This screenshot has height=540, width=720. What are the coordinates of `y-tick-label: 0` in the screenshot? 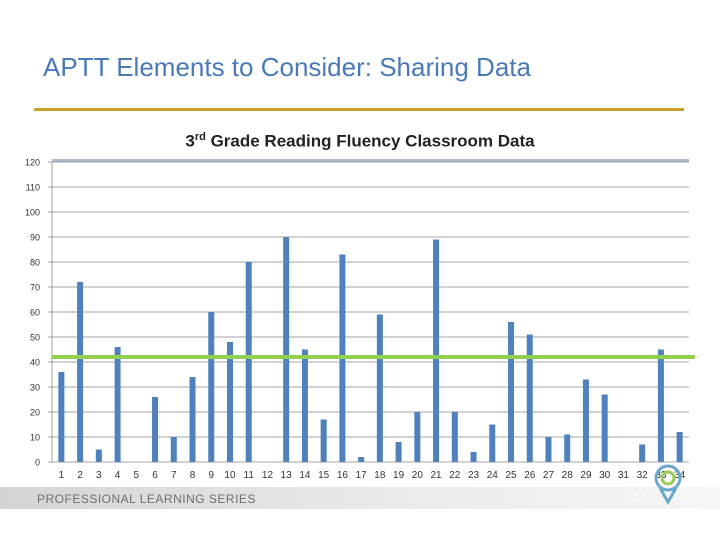 It's located at (37, 463).